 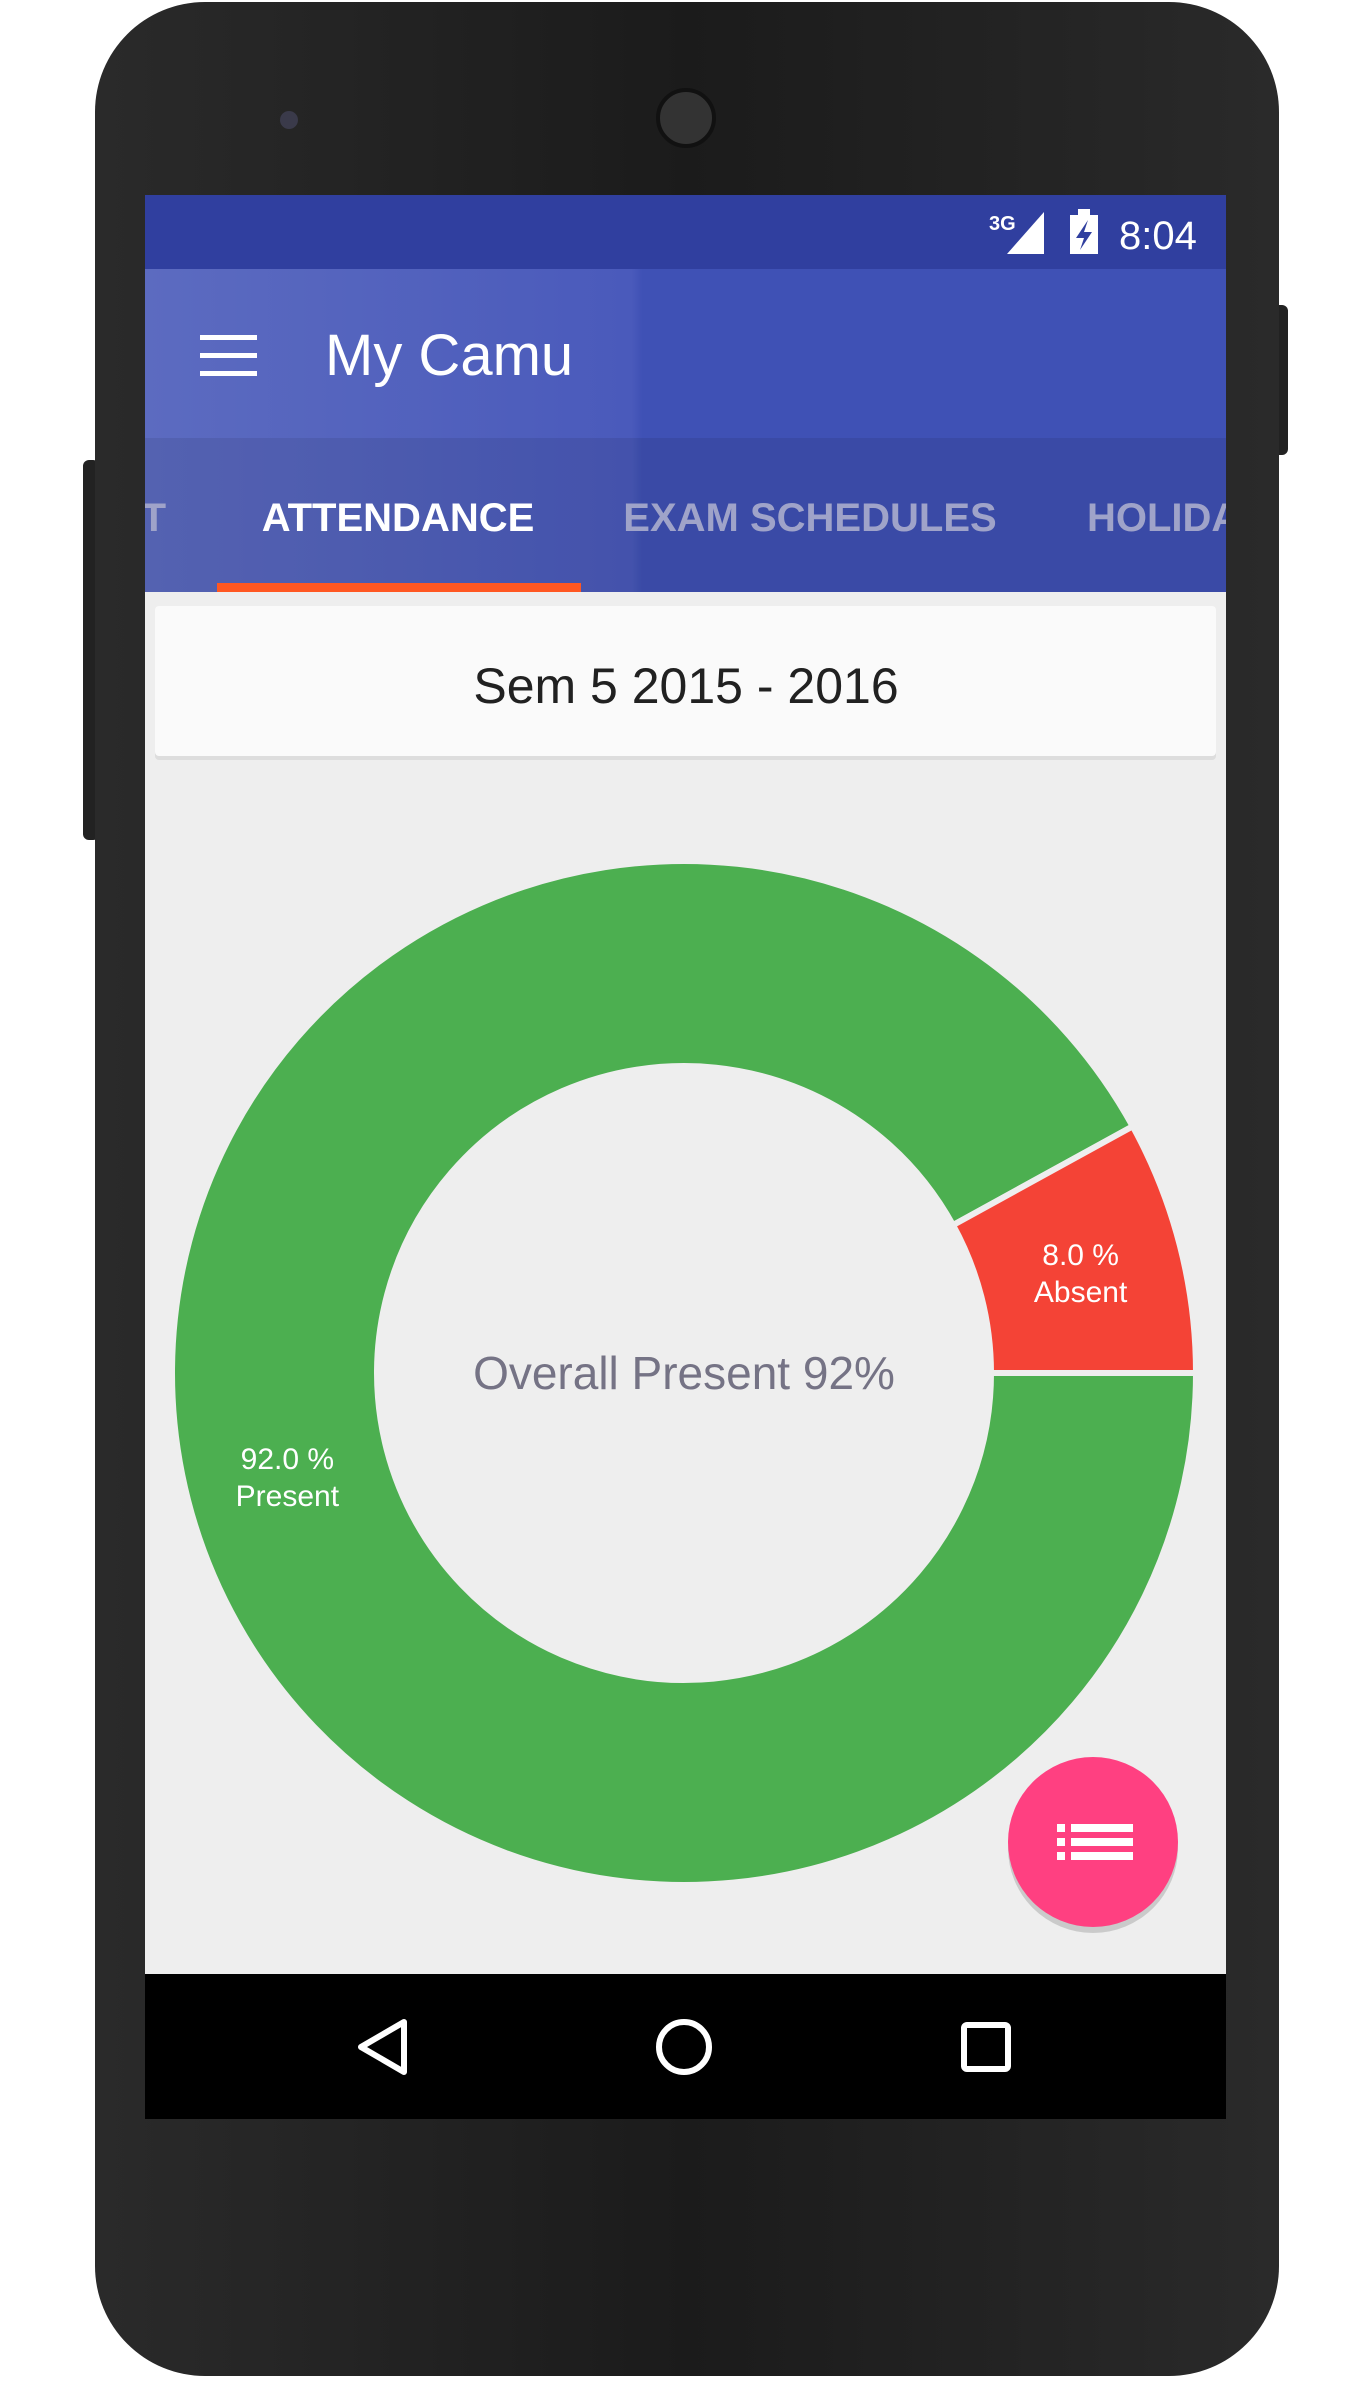 I want to click on slice-value-label: 92.0 %, so click(x=287, y=1459).